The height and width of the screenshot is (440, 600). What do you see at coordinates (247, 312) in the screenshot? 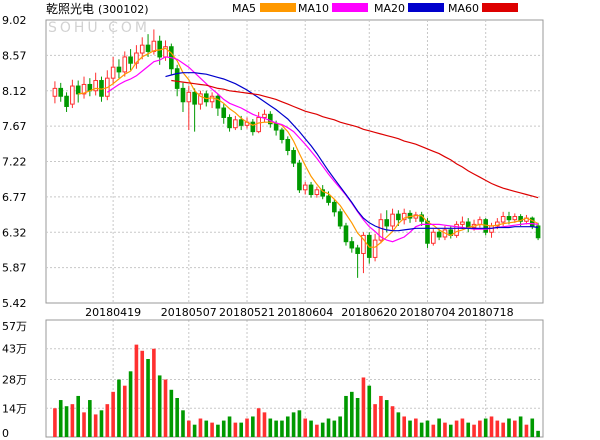
I see `date-tick-label: 20180521` at bounding box center [247, 312].